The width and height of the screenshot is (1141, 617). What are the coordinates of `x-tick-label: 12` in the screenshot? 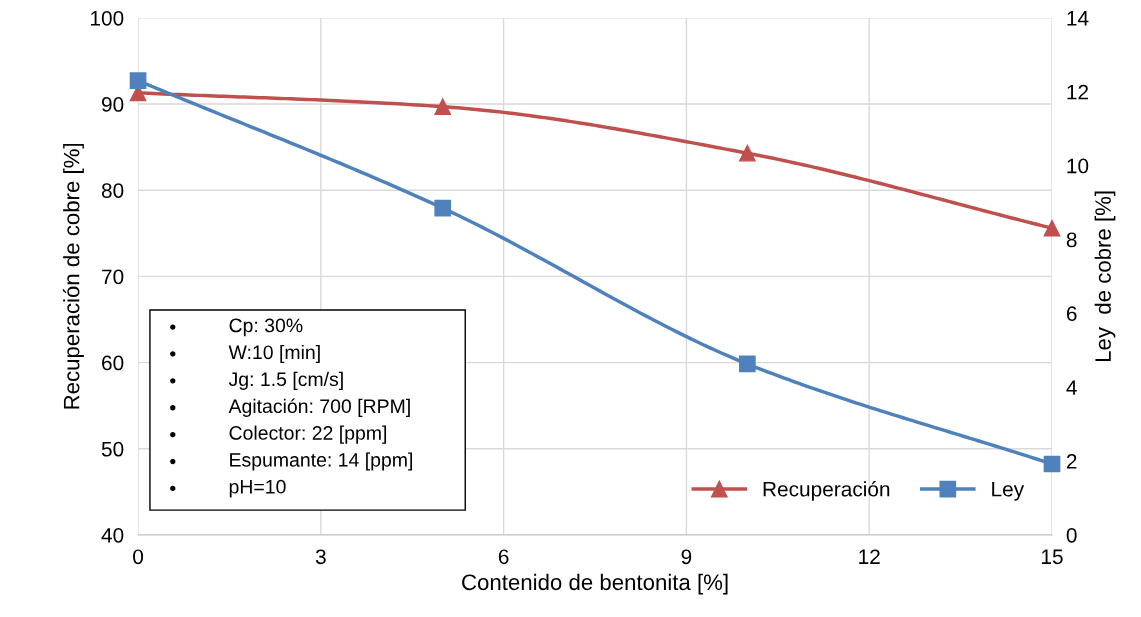 It's located at (869, 556).